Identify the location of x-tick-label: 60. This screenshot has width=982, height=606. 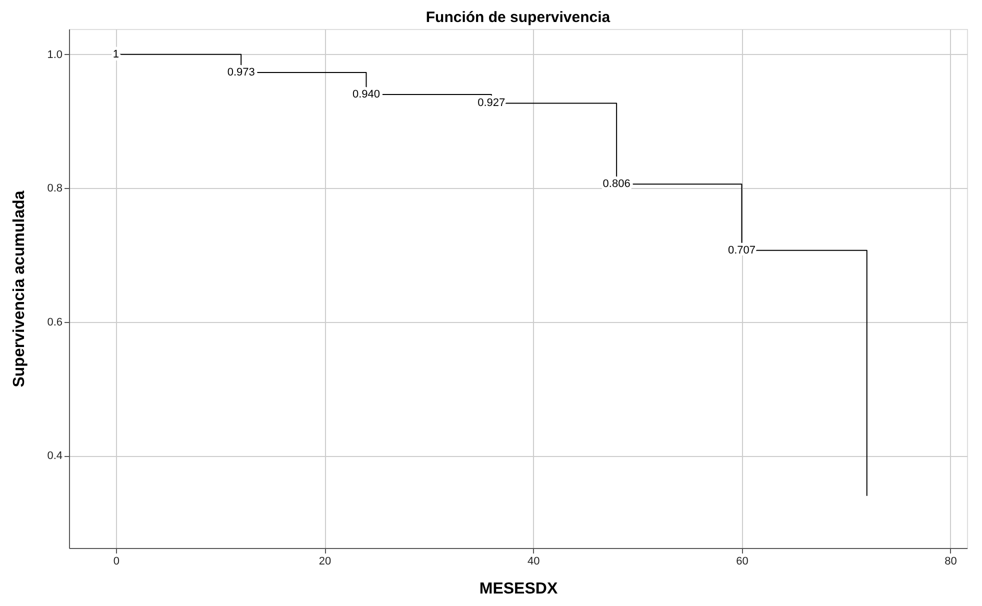
(742, 562).